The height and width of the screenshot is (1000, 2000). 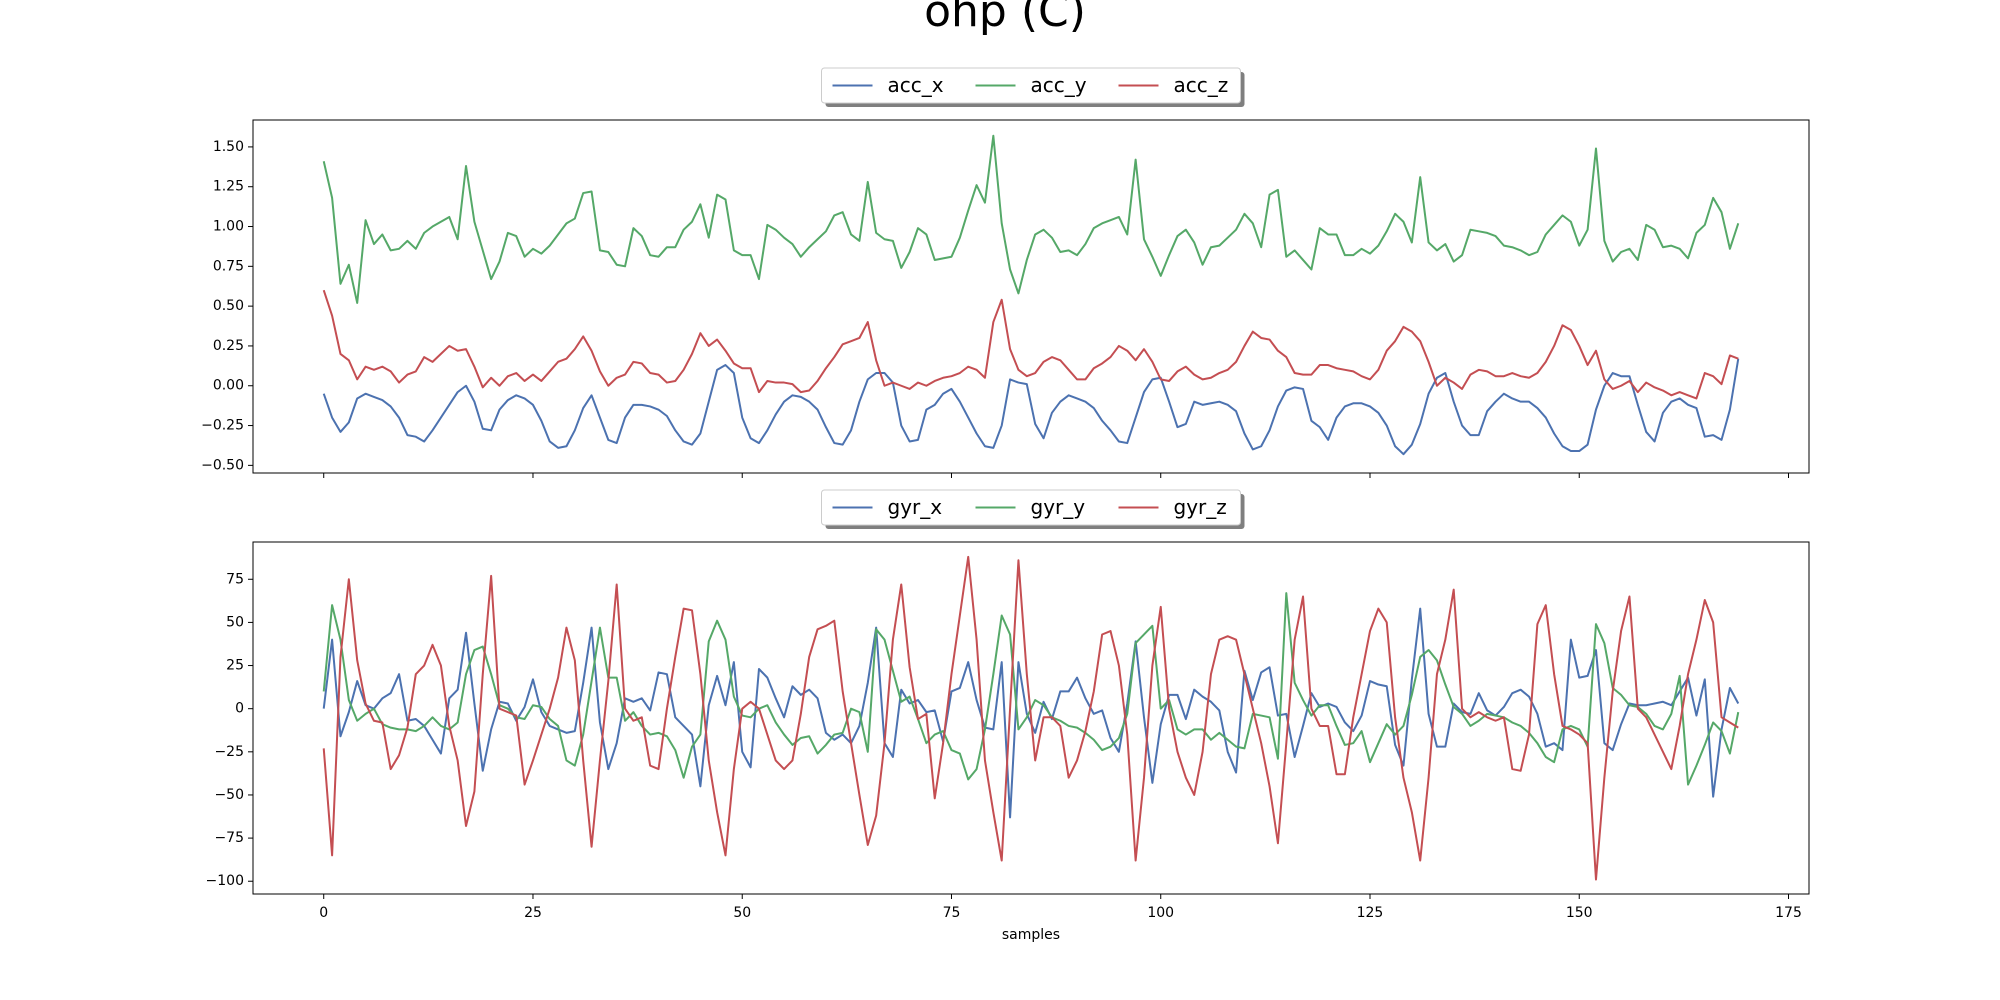 I want to click on legend-label: acc_y, so click(x=1059, y=85).